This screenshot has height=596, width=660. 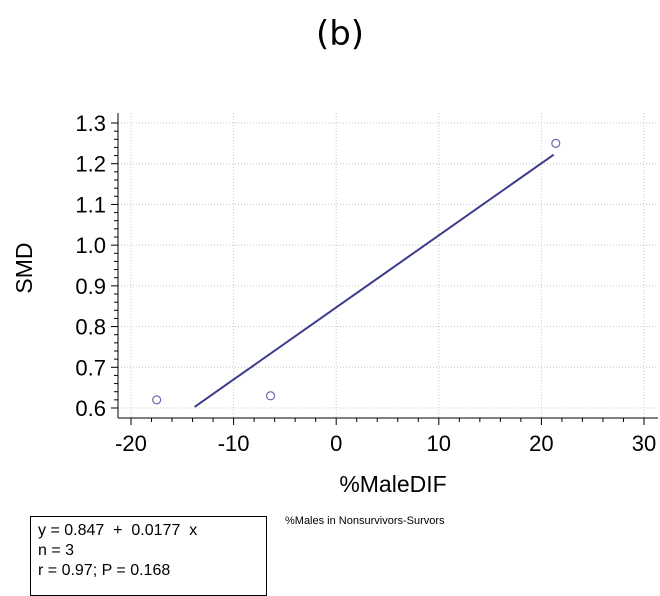 I want to click on y-tick-label: 0.6, so click(x=90, y=408).